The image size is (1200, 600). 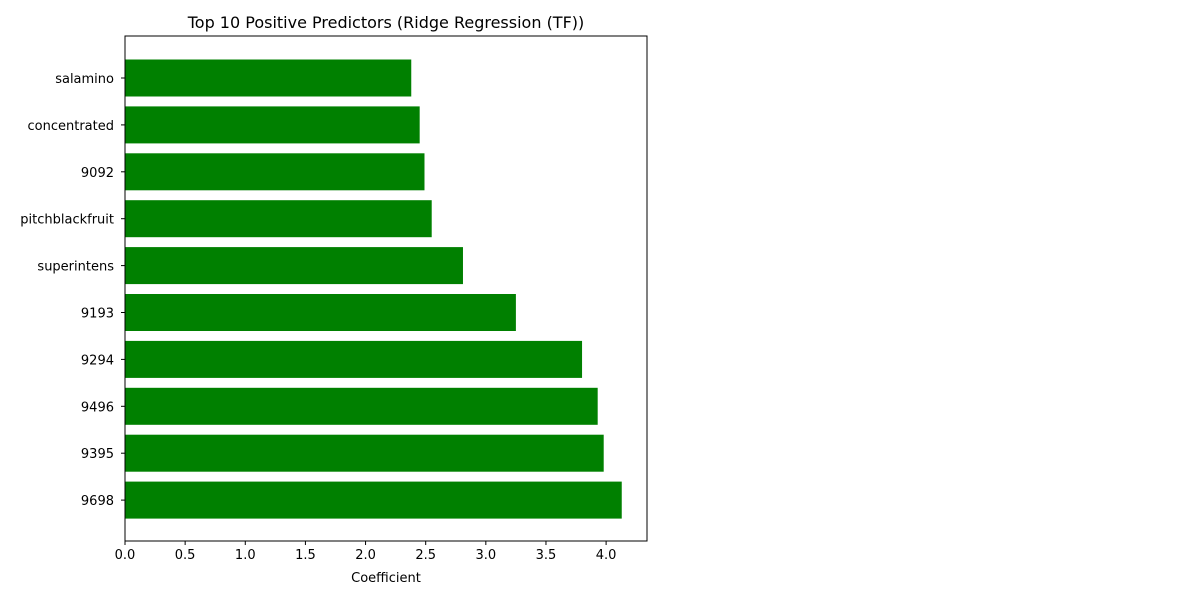 What do you see at coordinates (546, 555) in the screenshot?
I see `x-tick-label: 3.5` at bounding box center [546, 555].